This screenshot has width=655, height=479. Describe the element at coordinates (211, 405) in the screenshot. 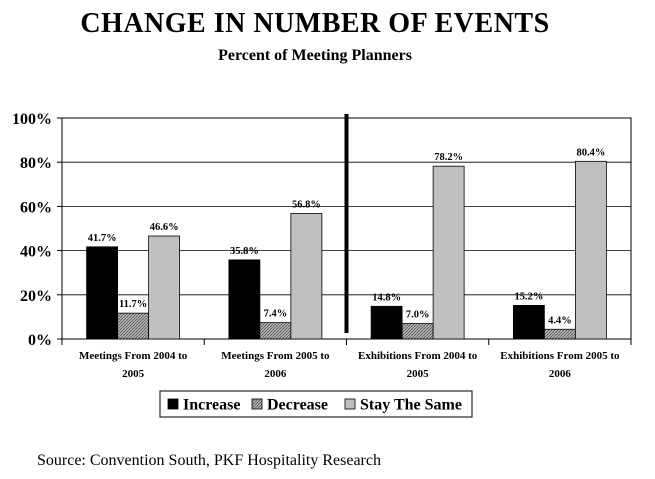

I see `legend-label: Increase` at that location.